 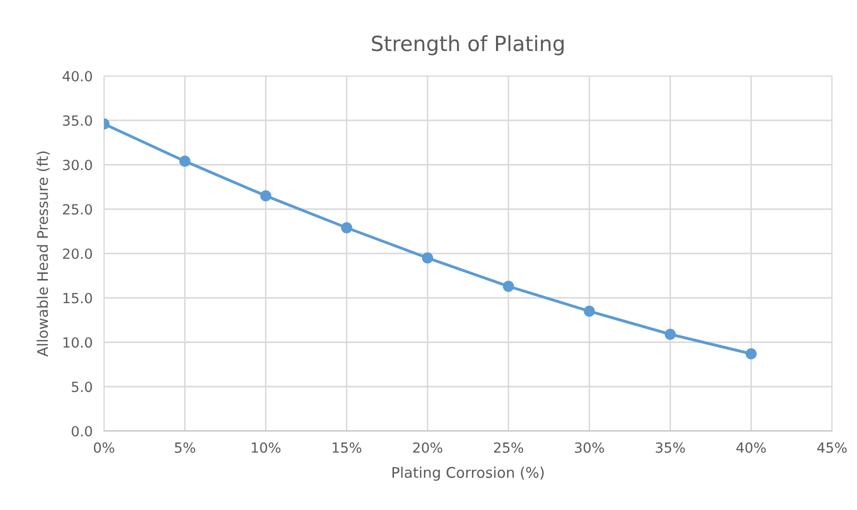 What do you see at coordinates (104, 447) in the screenshot?
I see `x-tick-label: 0%` at bounding box center [104, 447].